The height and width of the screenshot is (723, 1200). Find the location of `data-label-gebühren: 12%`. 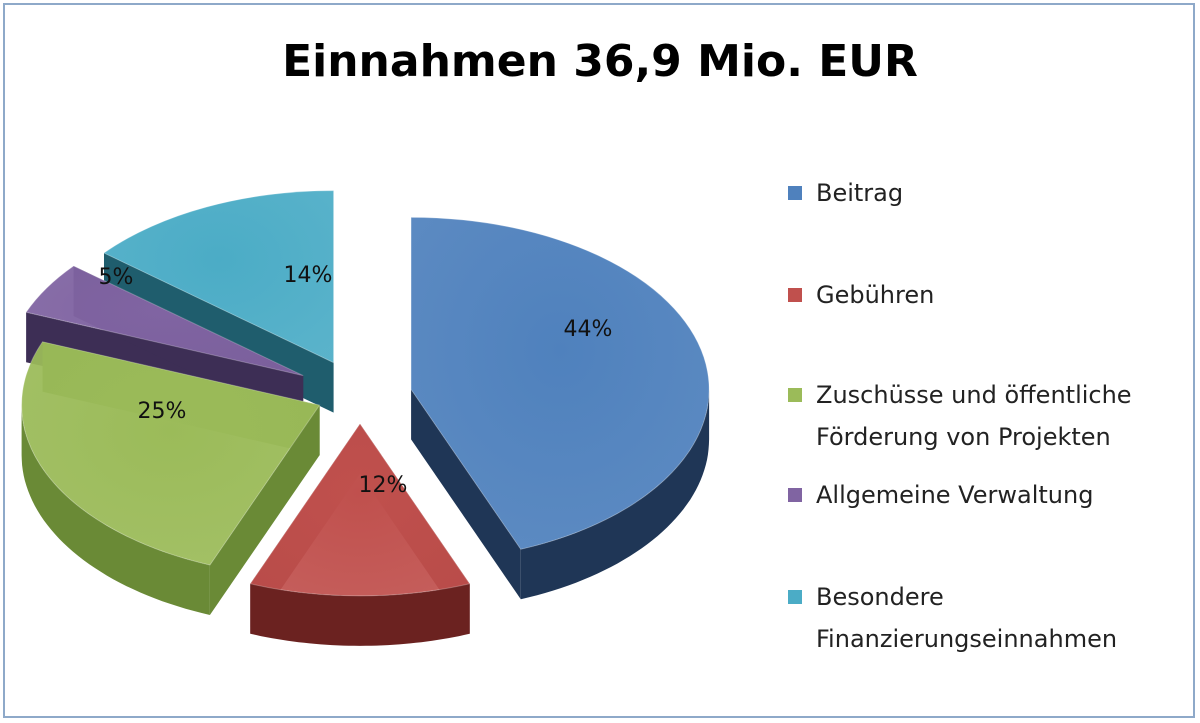

data-label-gebühren: 12% is located at coordinates (383, 485).